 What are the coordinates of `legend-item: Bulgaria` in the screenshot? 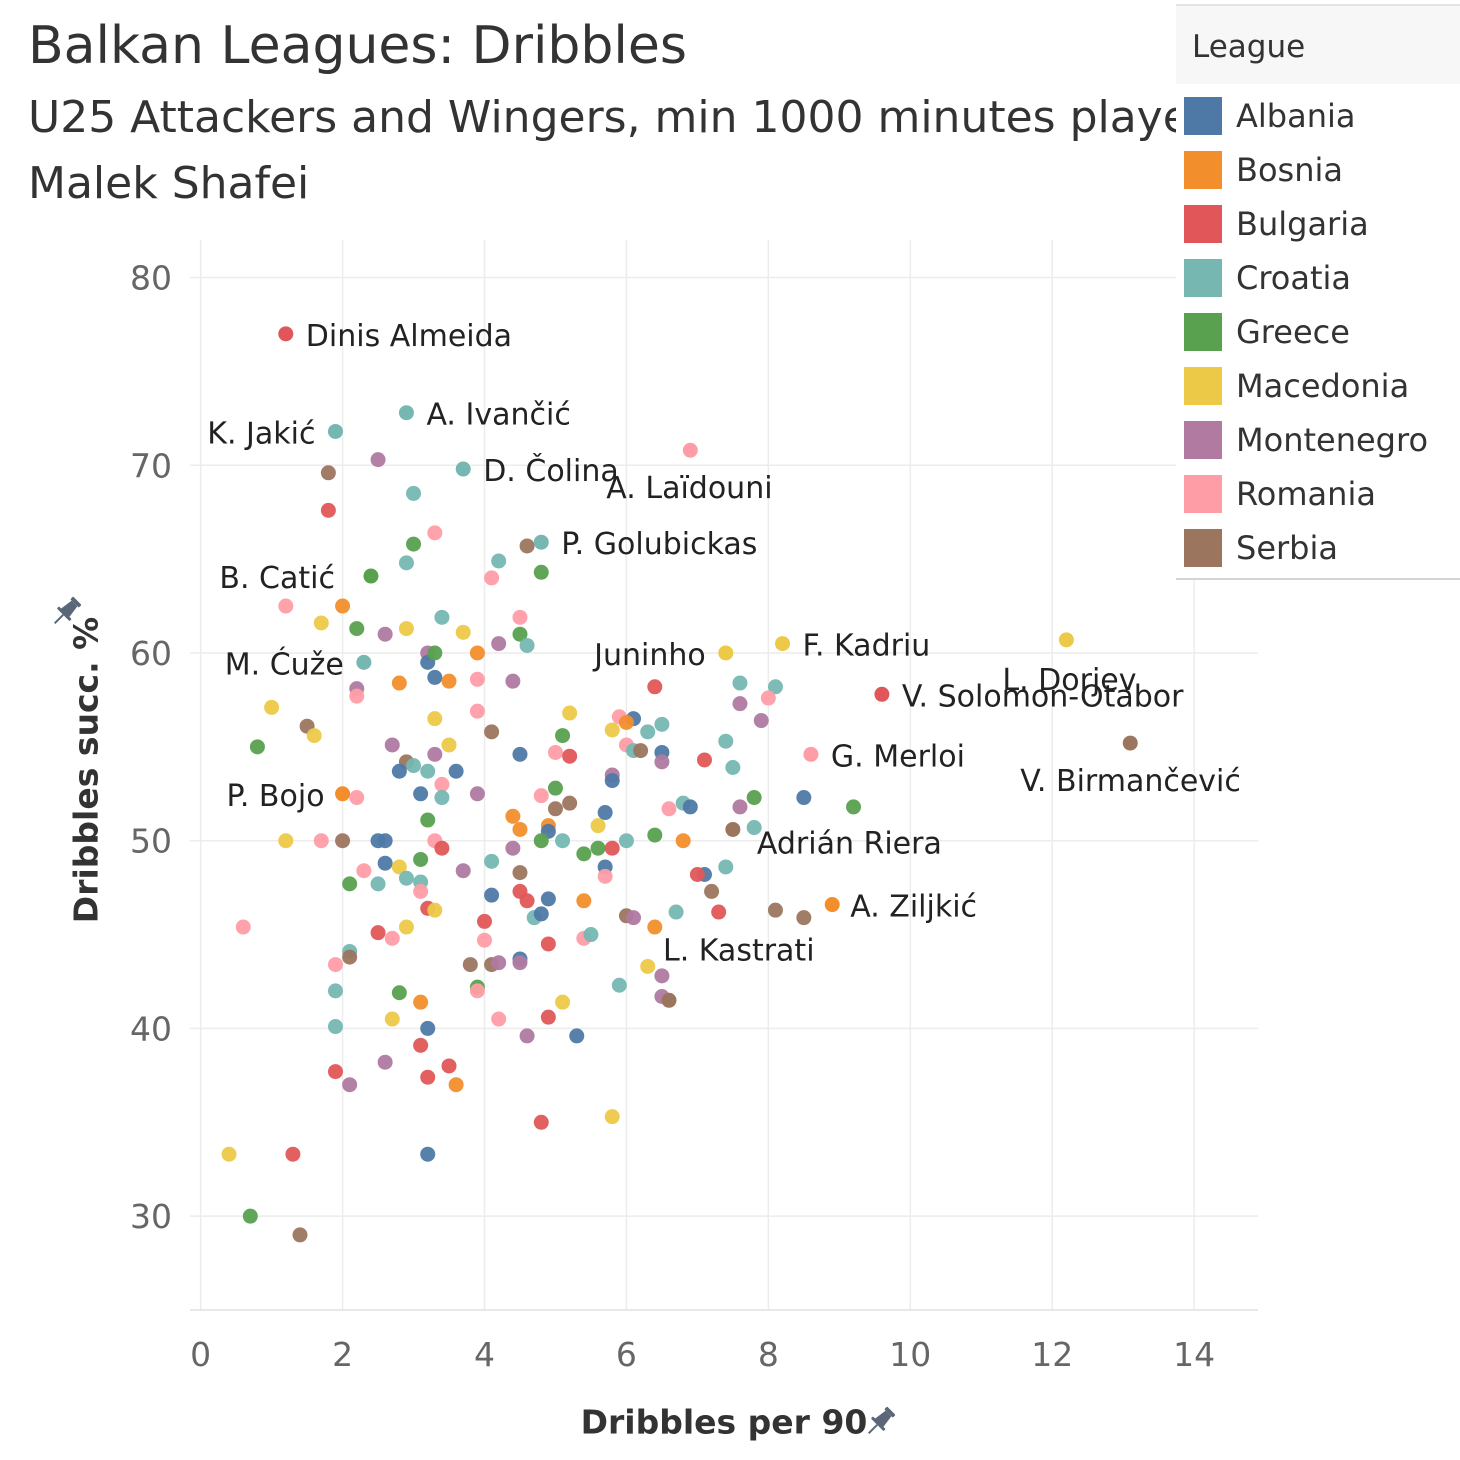 It's located at (1276, 224).